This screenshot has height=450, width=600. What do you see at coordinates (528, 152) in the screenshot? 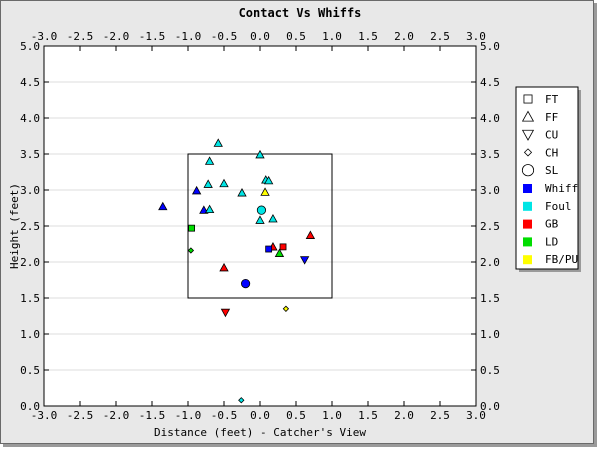
I see `legend-marker-ch` at bounding box center [528, 152].